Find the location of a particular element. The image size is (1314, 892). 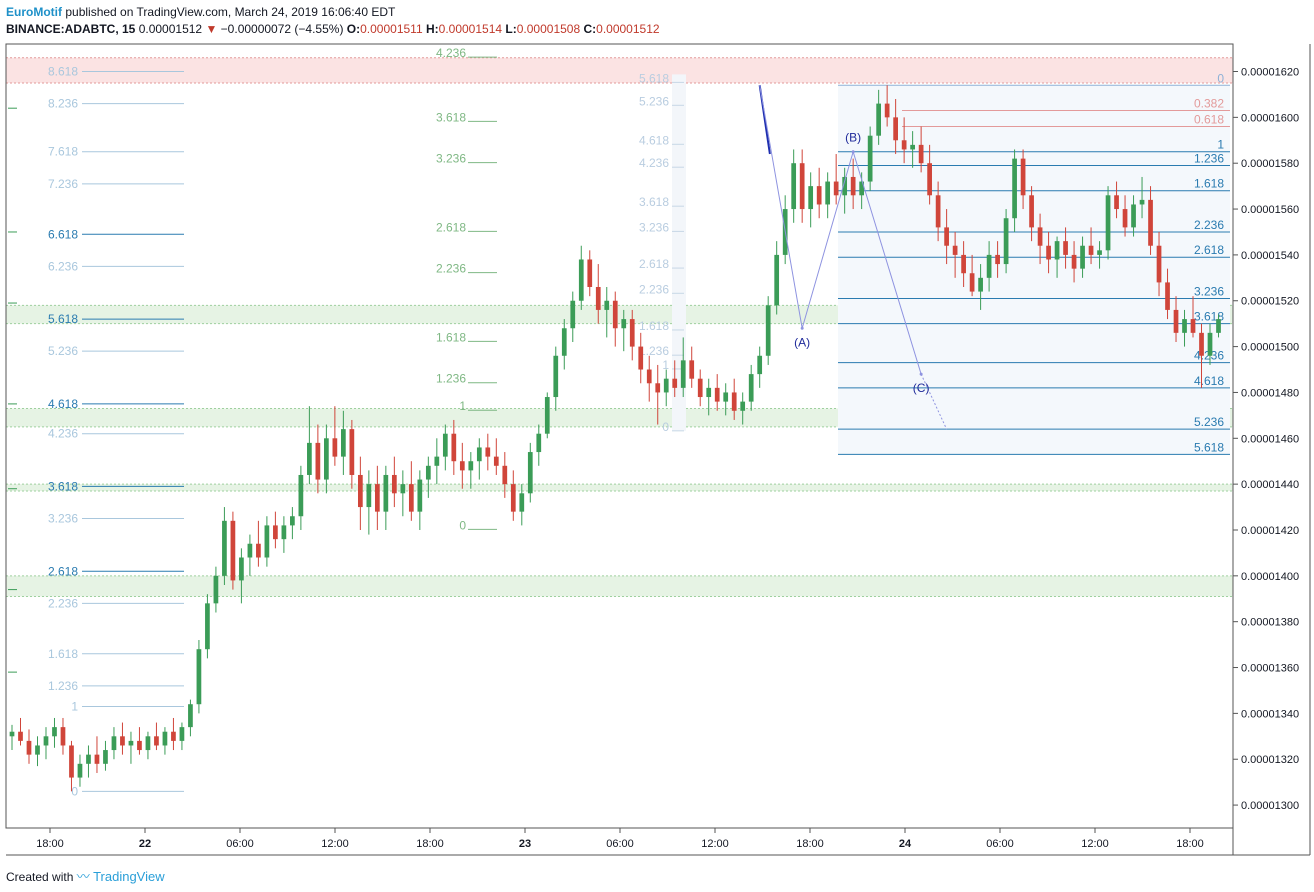

fib-right-label: 5.236 is located at coordinates (1209, 422).